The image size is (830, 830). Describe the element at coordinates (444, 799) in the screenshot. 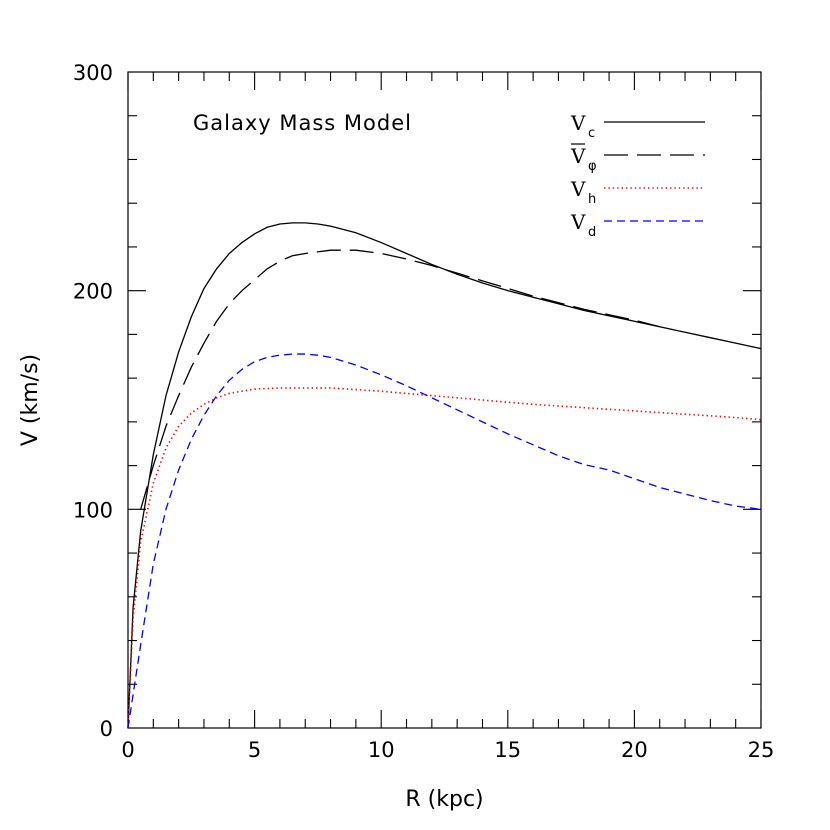

I see `x-axis-title: R (kpc)` at that location.